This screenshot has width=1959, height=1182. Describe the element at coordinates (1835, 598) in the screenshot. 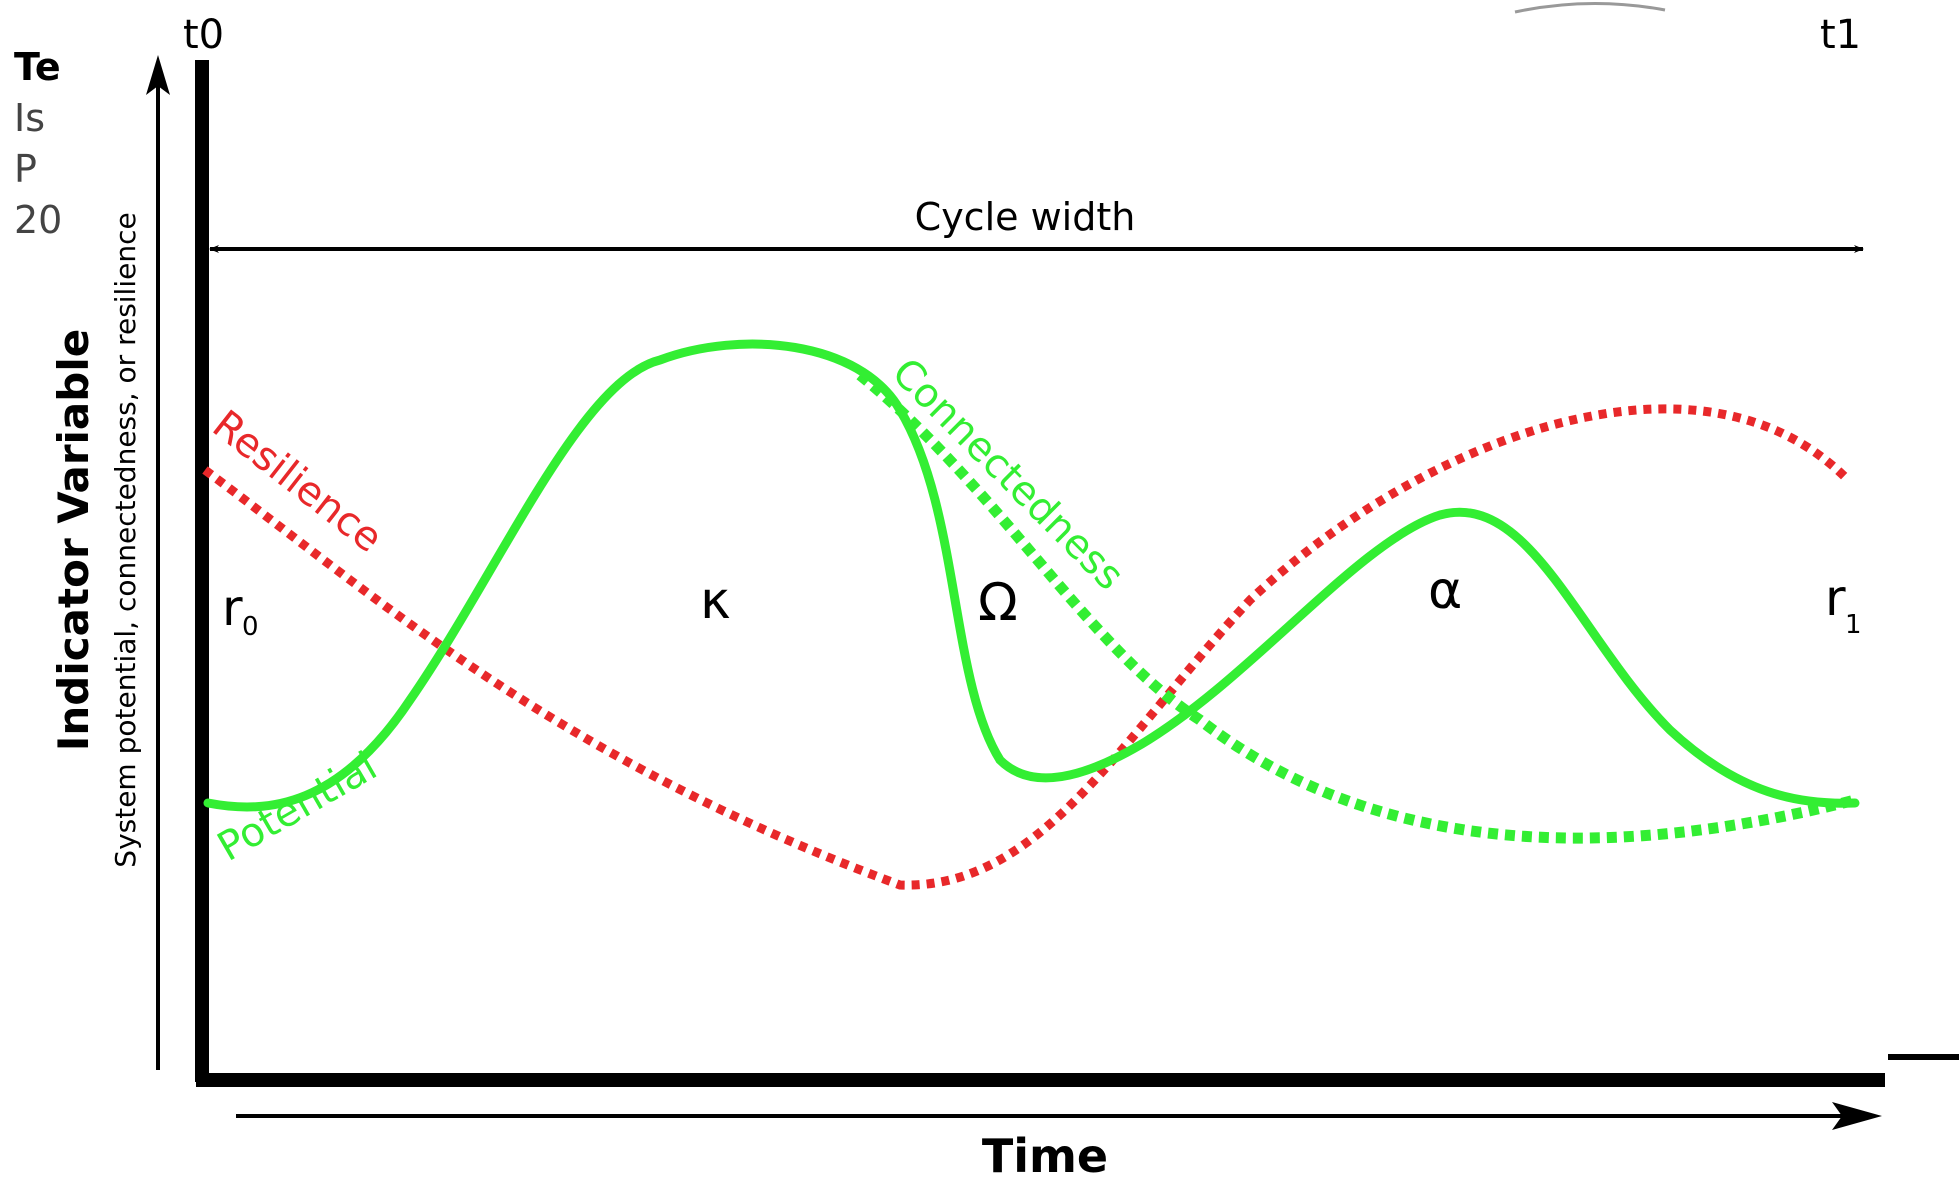

I see `phase-r1-label: r` at that location.